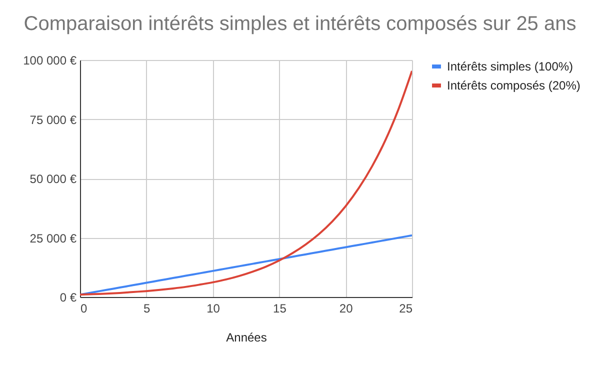 The width and height of the screenshot is (600, 371). What do you see at coordinates (280, 309) in the screenshot?
I see `x-tick-label: 15` at bounding box center [280, 309].